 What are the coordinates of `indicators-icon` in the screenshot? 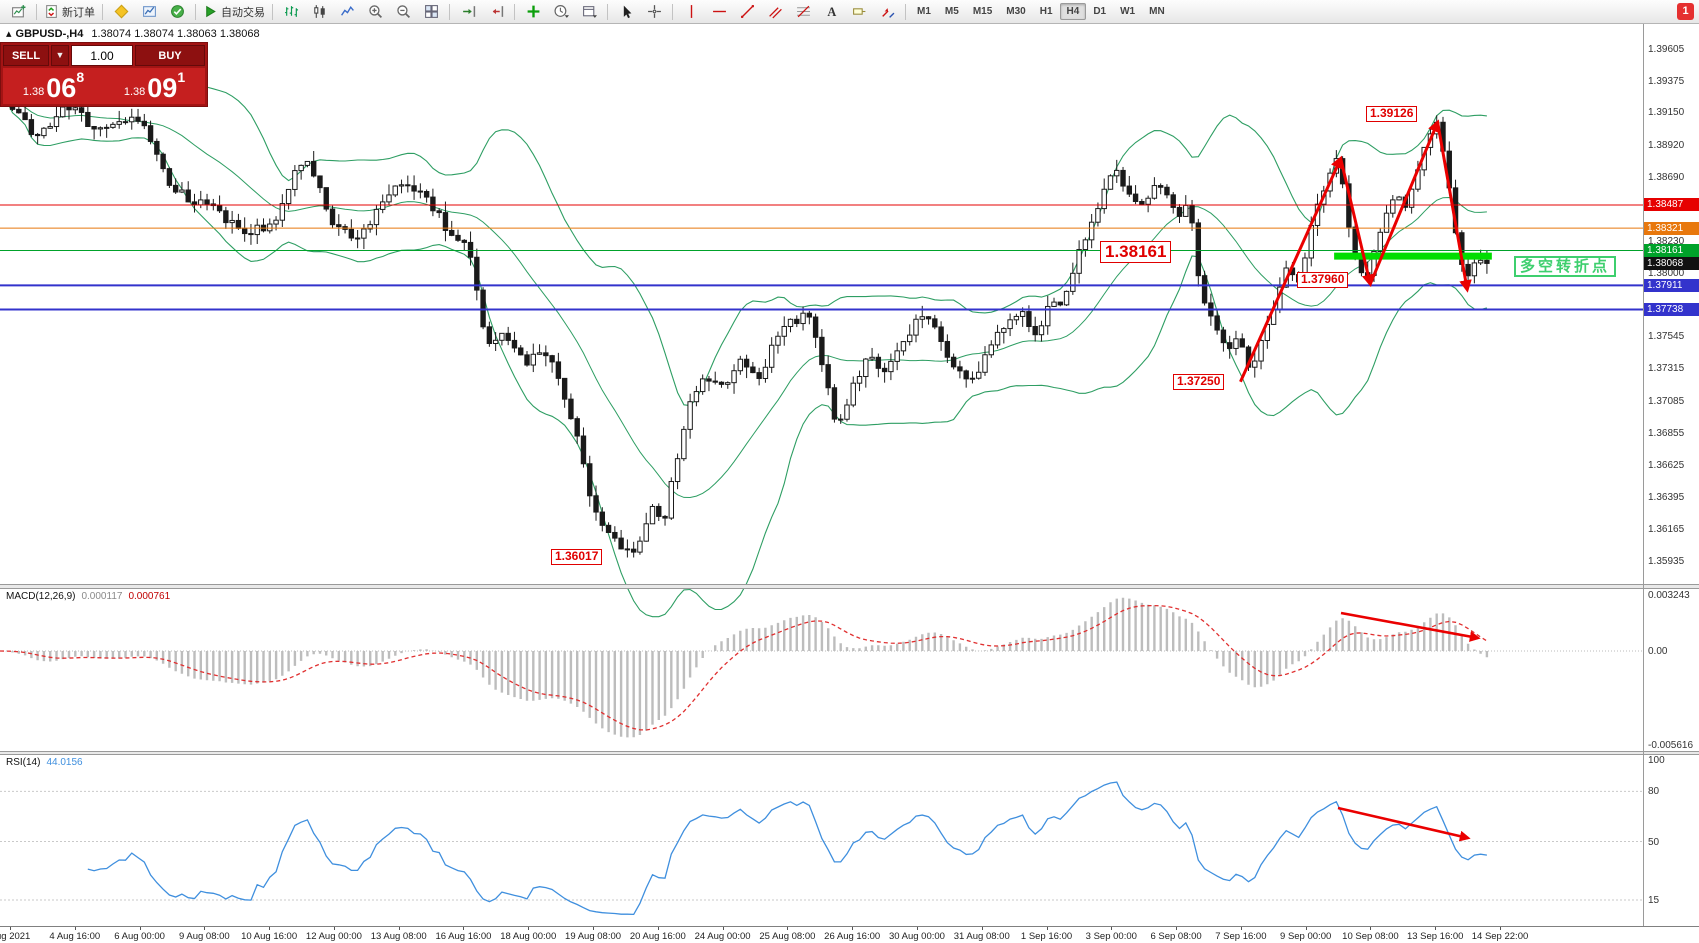 It's located at (533, 12).